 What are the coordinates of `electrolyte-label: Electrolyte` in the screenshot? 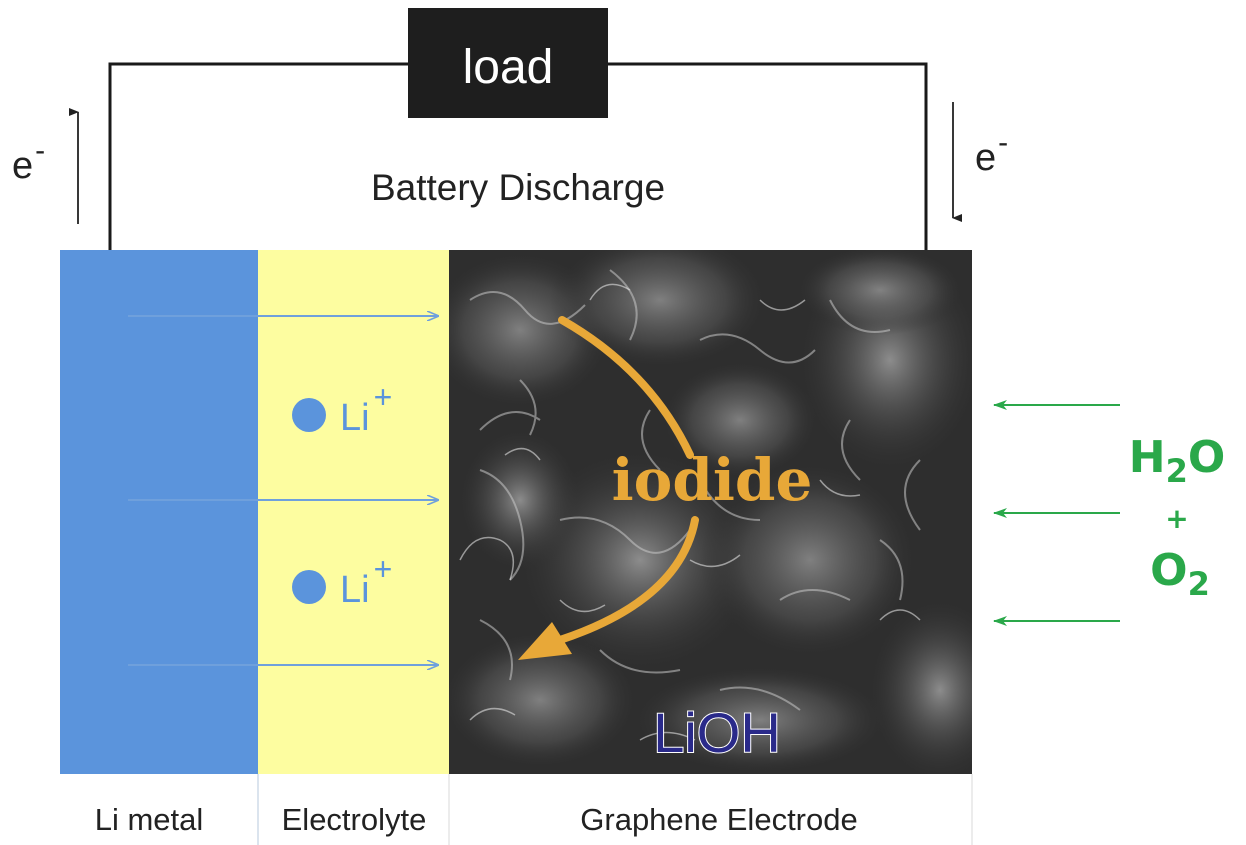 It's located at (354, 819).